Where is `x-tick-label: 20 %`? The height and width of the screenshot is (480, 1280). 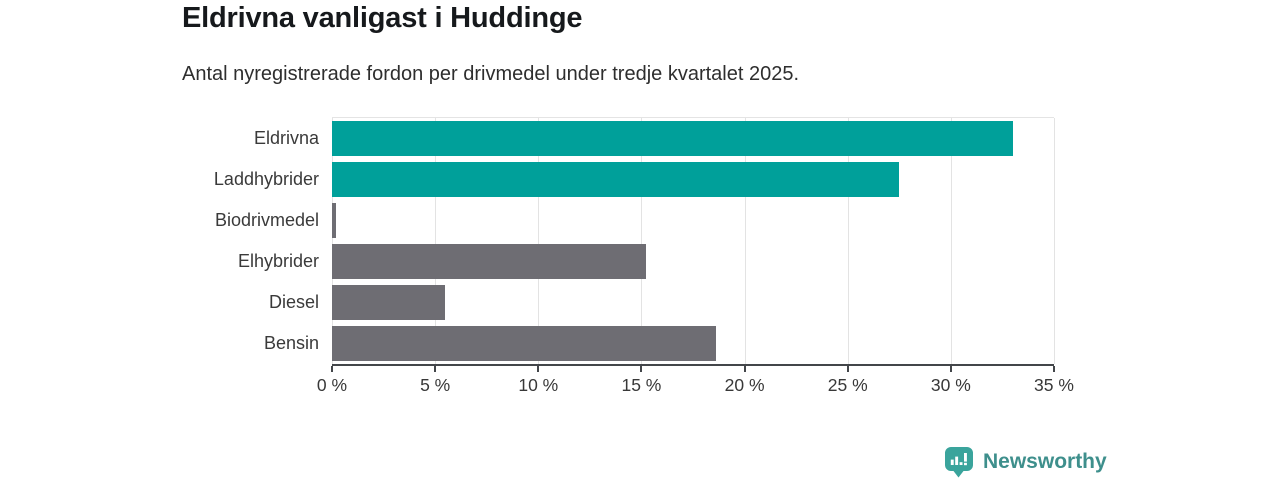 x-tick-label: 20 % is located at coordinates (744, 385).